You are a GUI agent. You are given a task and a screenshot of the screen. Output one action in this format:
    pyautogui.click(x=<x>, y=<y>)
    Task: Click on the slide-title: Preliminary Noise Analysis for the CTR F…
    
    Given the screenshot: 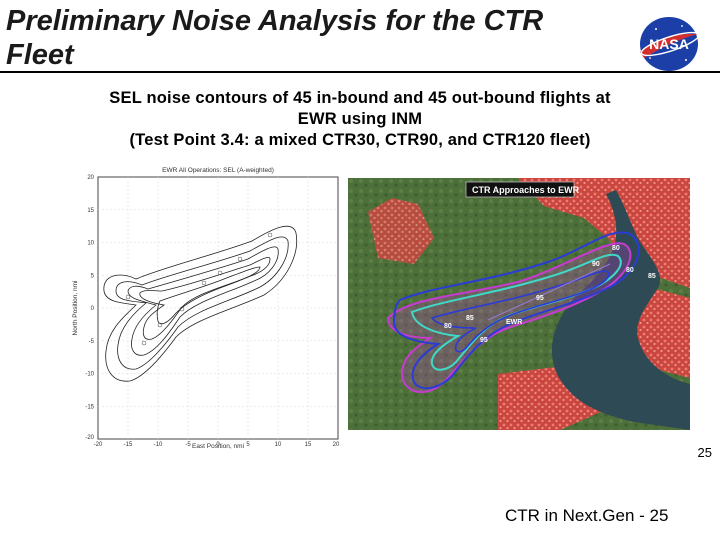 What is the action you would take?
    pyautogui.click(x=275, y=38)
    